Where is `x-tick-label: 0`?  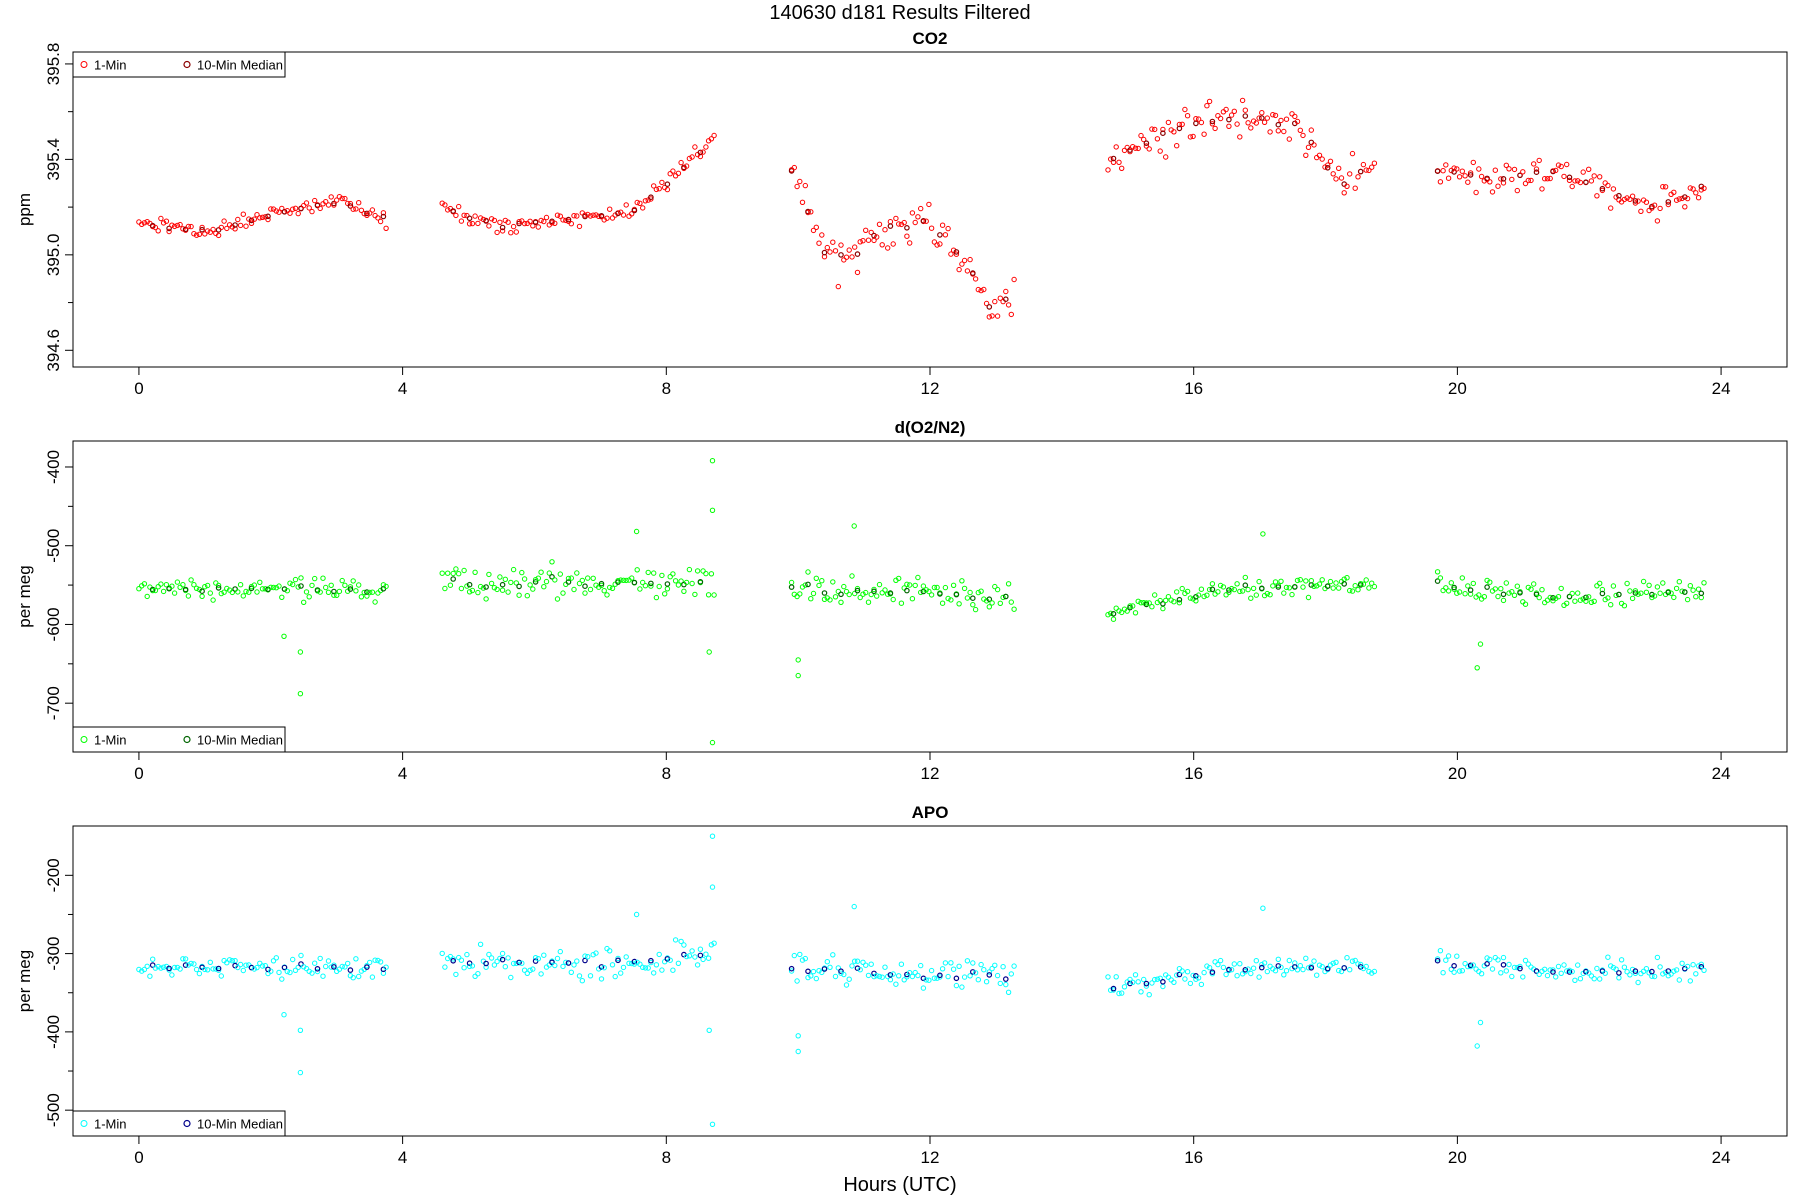
x-tick-label: 0 is located at coordinates (138, 1157).